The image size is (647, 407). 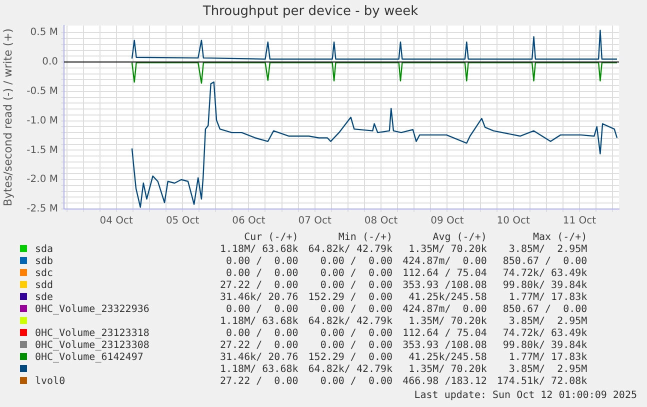 I want to click on x-tick-label: 10 Oct, so click(x=513, y=221).